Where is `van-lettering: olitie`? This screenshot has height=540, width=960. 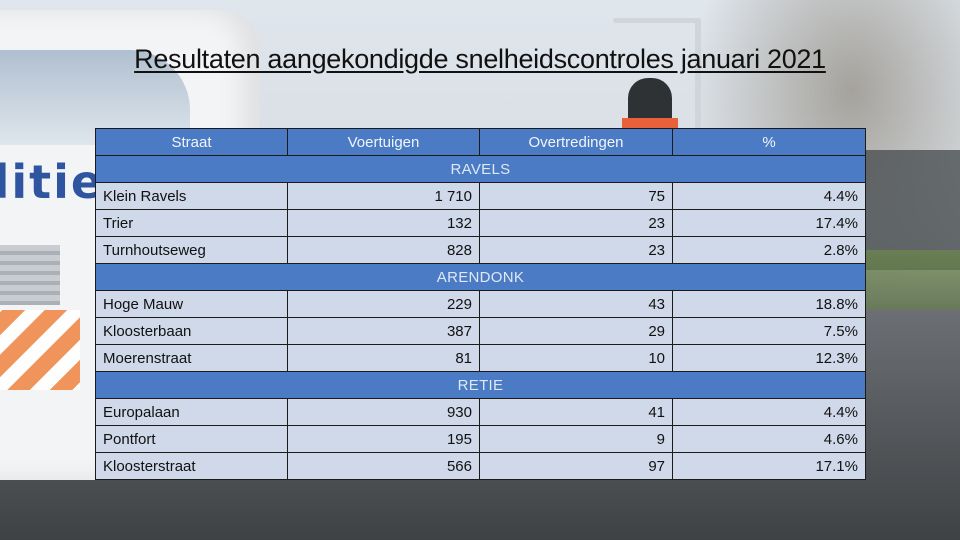
van-lettering: olitie is located at coordinates (52, 182).